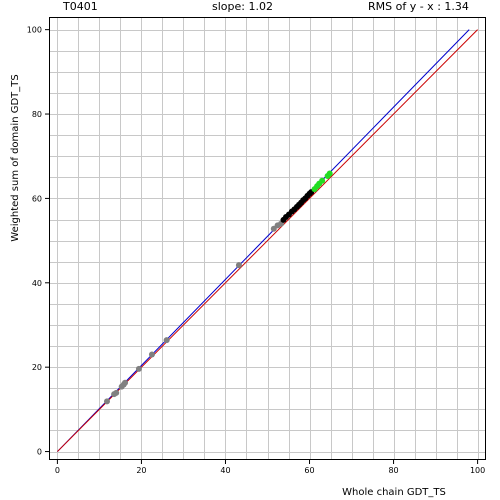 Image resolution: width=500 pixels, height=500 pixels. What do you see at coordinates (37, 283) in the screenshot?
I see `y-tick-label: 40` at bounding box center [37, 283].